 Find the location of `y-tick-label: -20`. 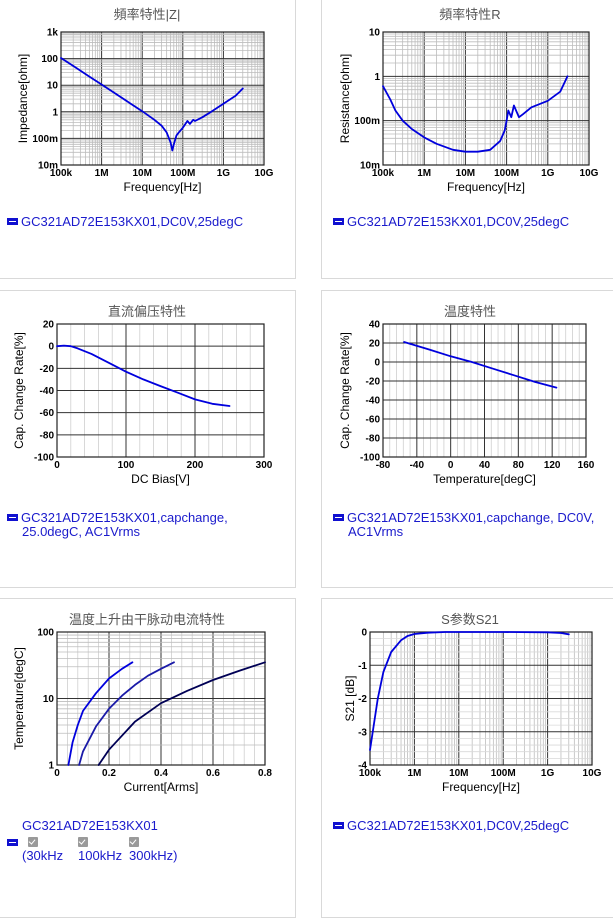

y-tick-label: -20 is located at coordinates (47, 369).